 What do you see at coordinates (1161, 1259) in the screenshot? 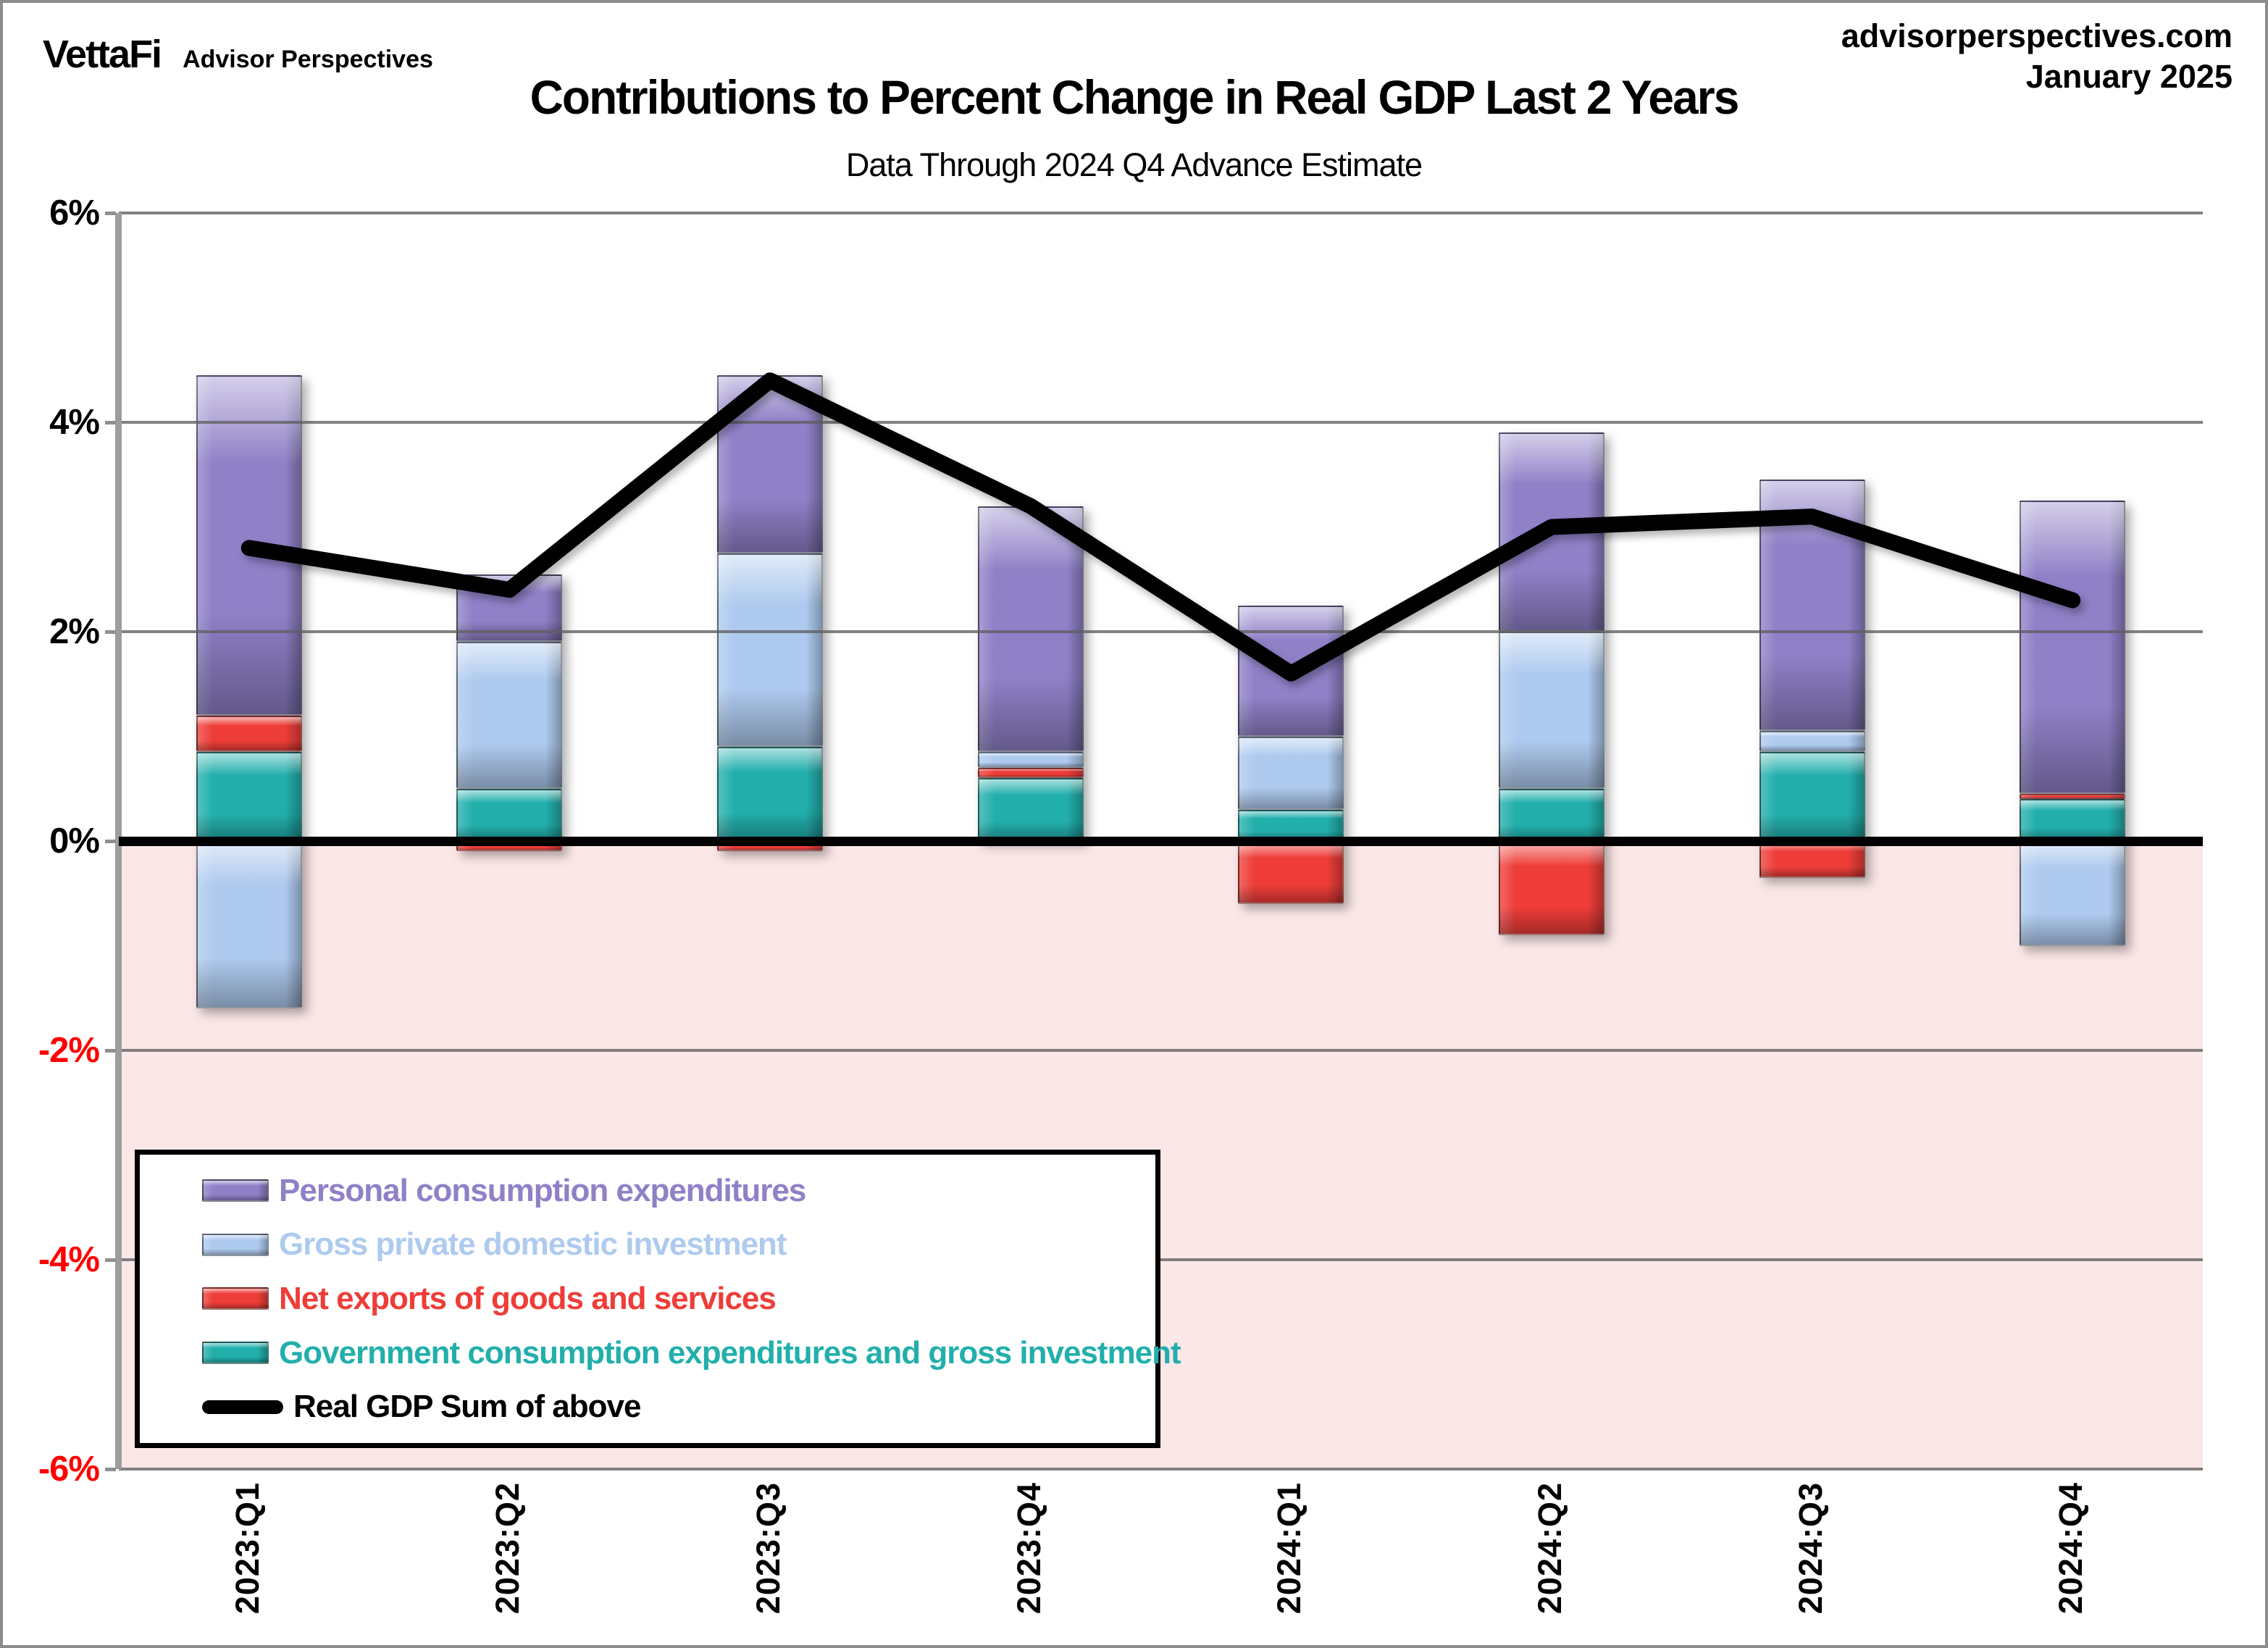
I see `gridline--4%` at bounding box center [1161, 1259].